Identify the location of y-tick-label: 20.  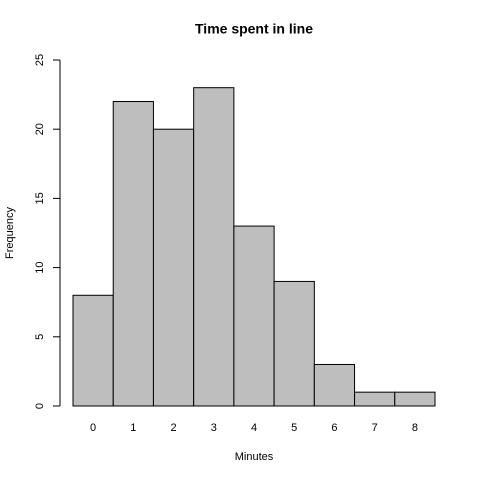
(40, 129).